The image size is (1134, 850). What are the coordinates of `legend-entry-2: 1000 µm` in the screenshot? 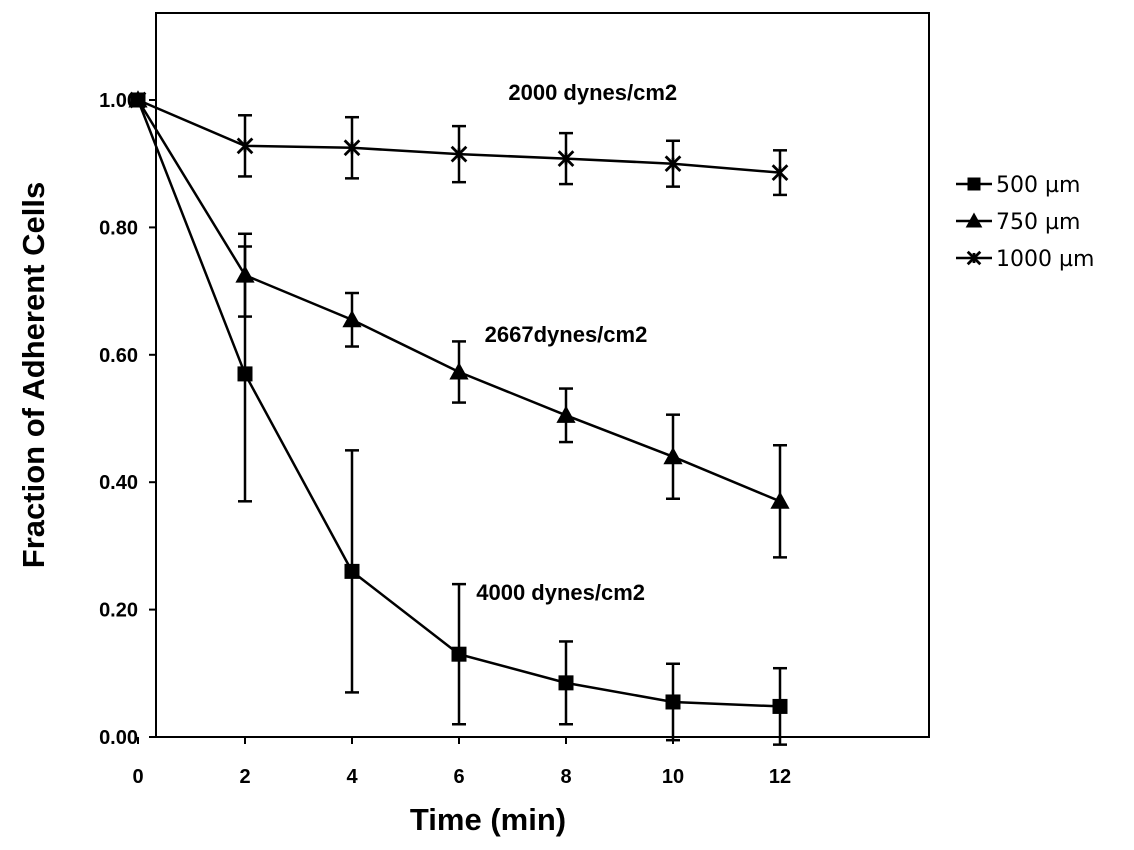 It's located at (1025, 259).